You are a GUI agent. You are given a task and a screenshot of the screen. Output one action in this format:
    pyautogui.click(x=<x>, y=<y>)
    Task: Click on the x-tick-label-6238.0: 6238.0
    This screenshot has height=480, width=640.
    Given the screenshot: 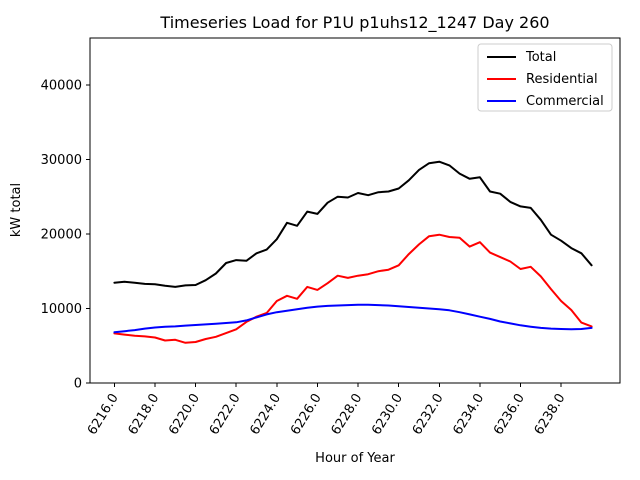 What is the action you would take?
    pyautogui.click(x=550, y=414)
    